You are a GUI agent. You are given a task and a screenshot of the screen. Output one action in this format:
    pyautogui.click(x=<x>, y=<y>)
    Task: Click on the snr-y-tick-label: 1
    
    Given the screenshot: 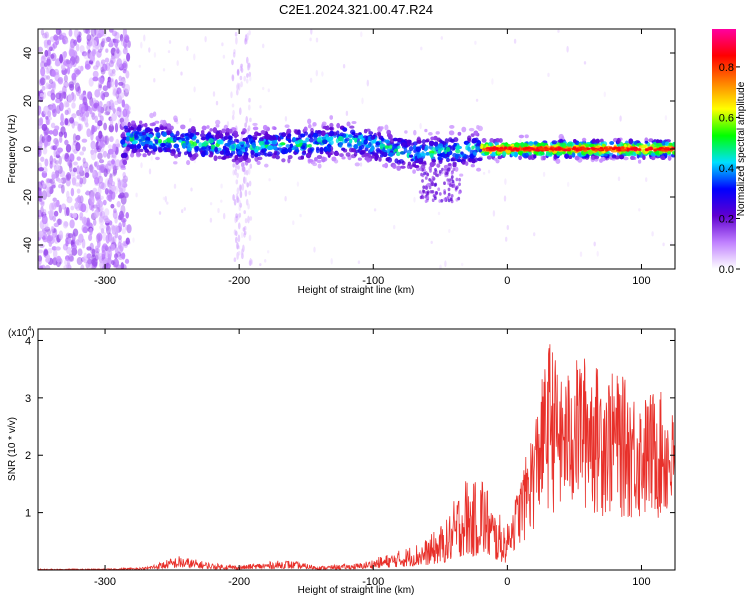 What is the action you would take?
    pyautogui.click(x=28, y=514)
    